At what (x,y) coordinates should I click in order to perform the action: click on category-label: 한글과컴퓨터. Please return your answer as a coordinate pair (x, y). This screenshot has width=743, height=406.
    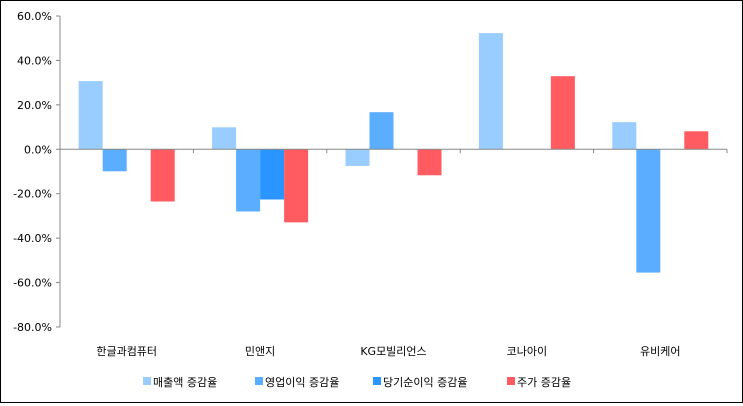
    Looking at the image, I should click on (126, 351).